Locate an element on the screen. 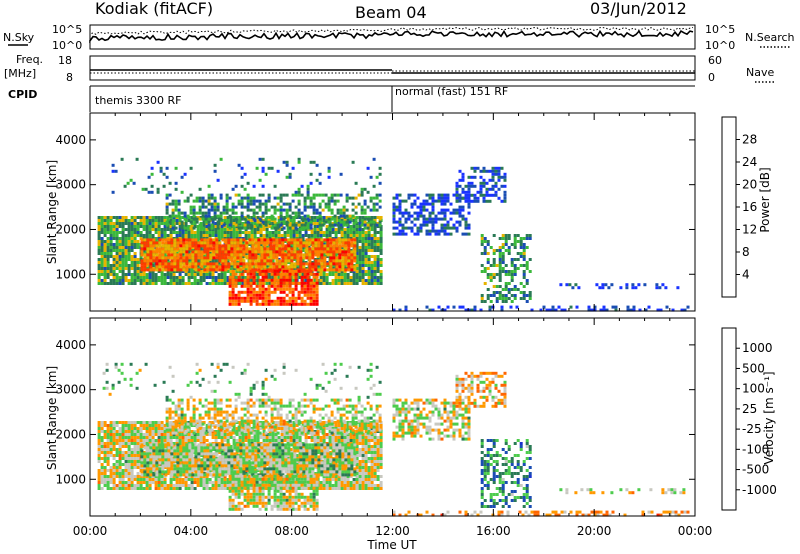  colorbar-tick-label: 28 is located at coordinates (749, 140).